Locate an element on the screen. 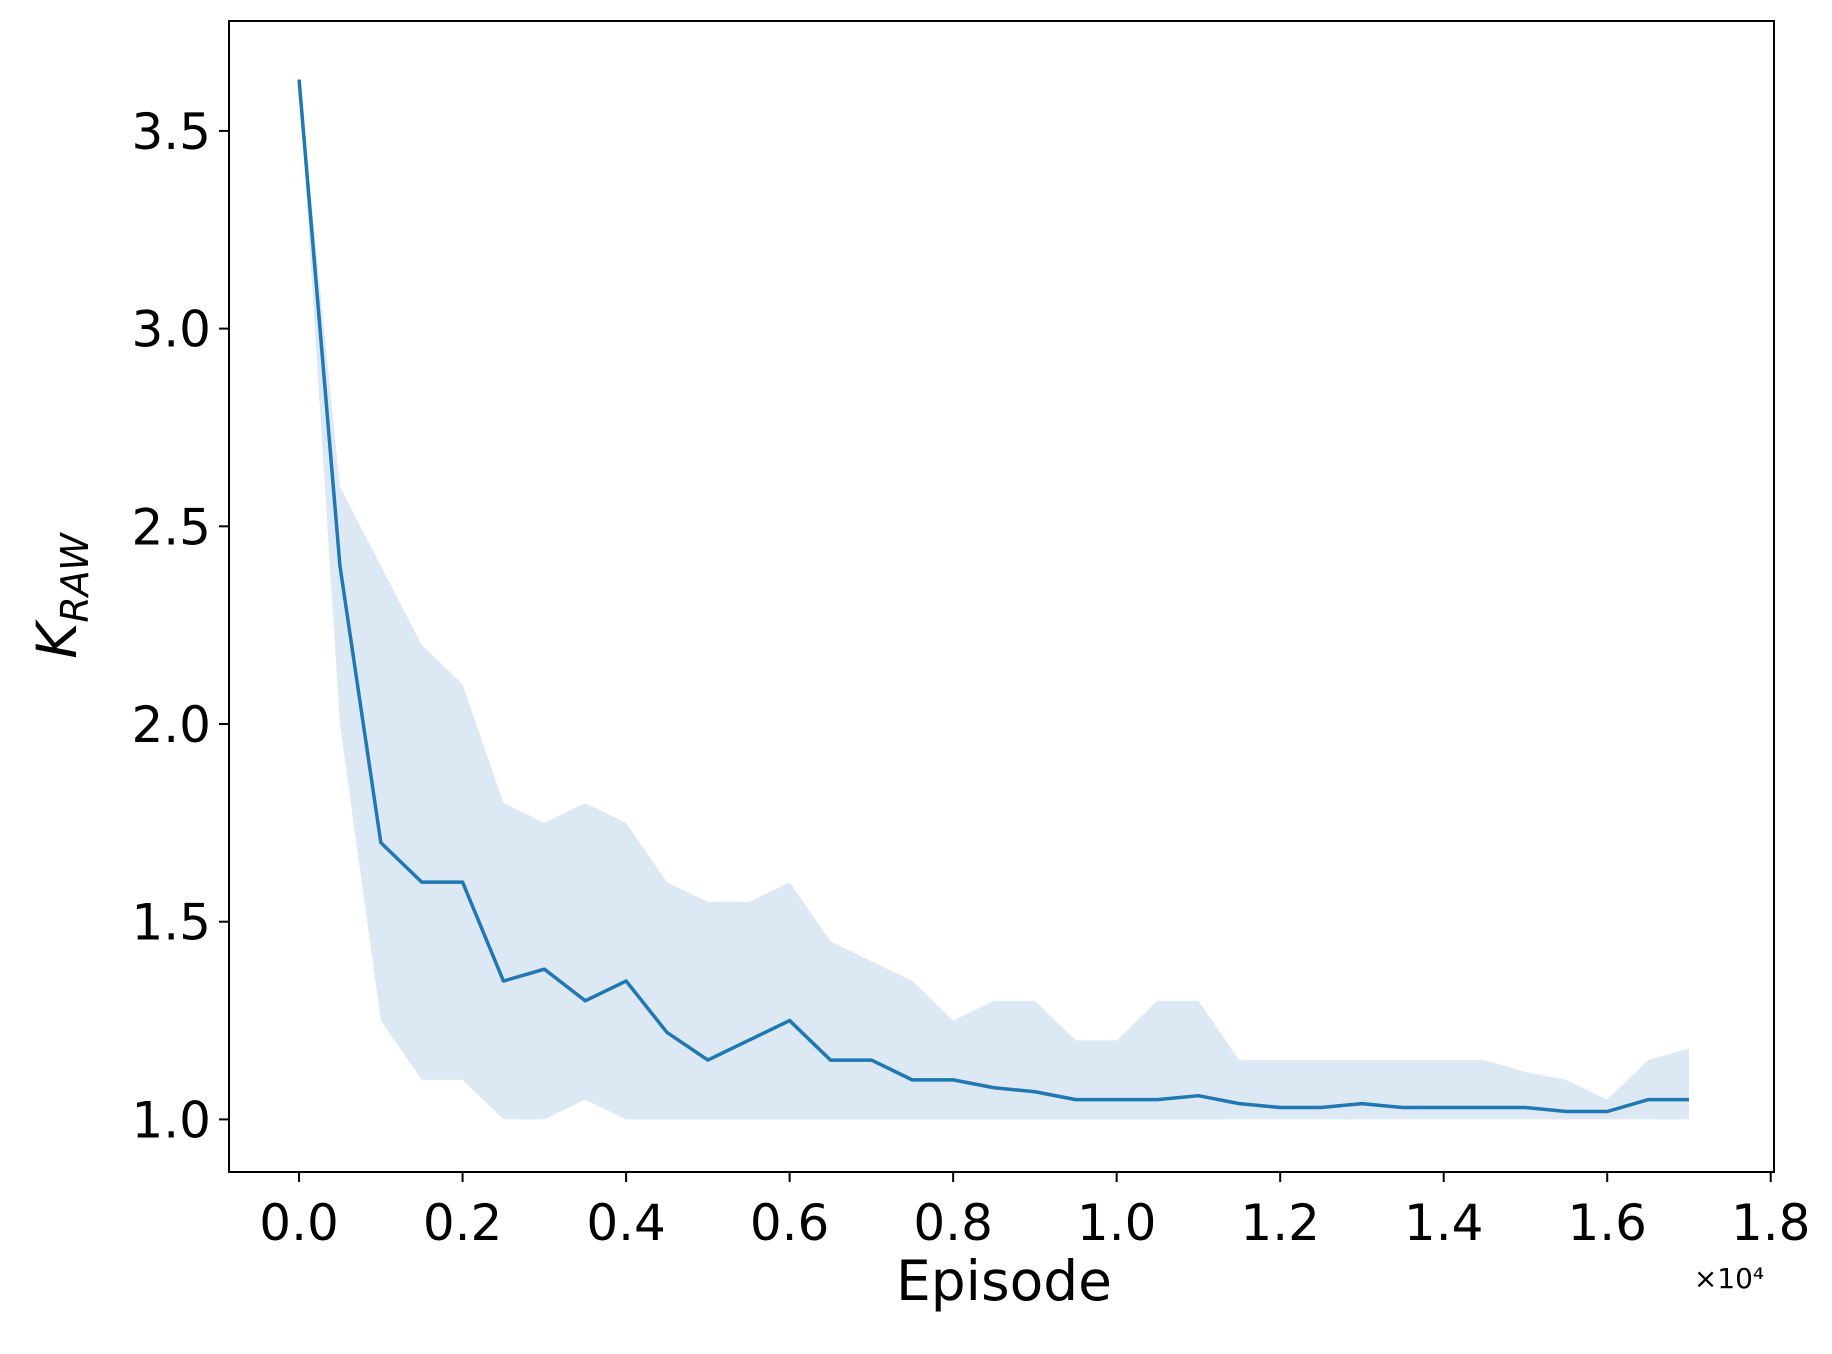 The width and height of the screenshot is (1832, 1354). y-axis-label: KRAW is located at coordinates (61, 595).